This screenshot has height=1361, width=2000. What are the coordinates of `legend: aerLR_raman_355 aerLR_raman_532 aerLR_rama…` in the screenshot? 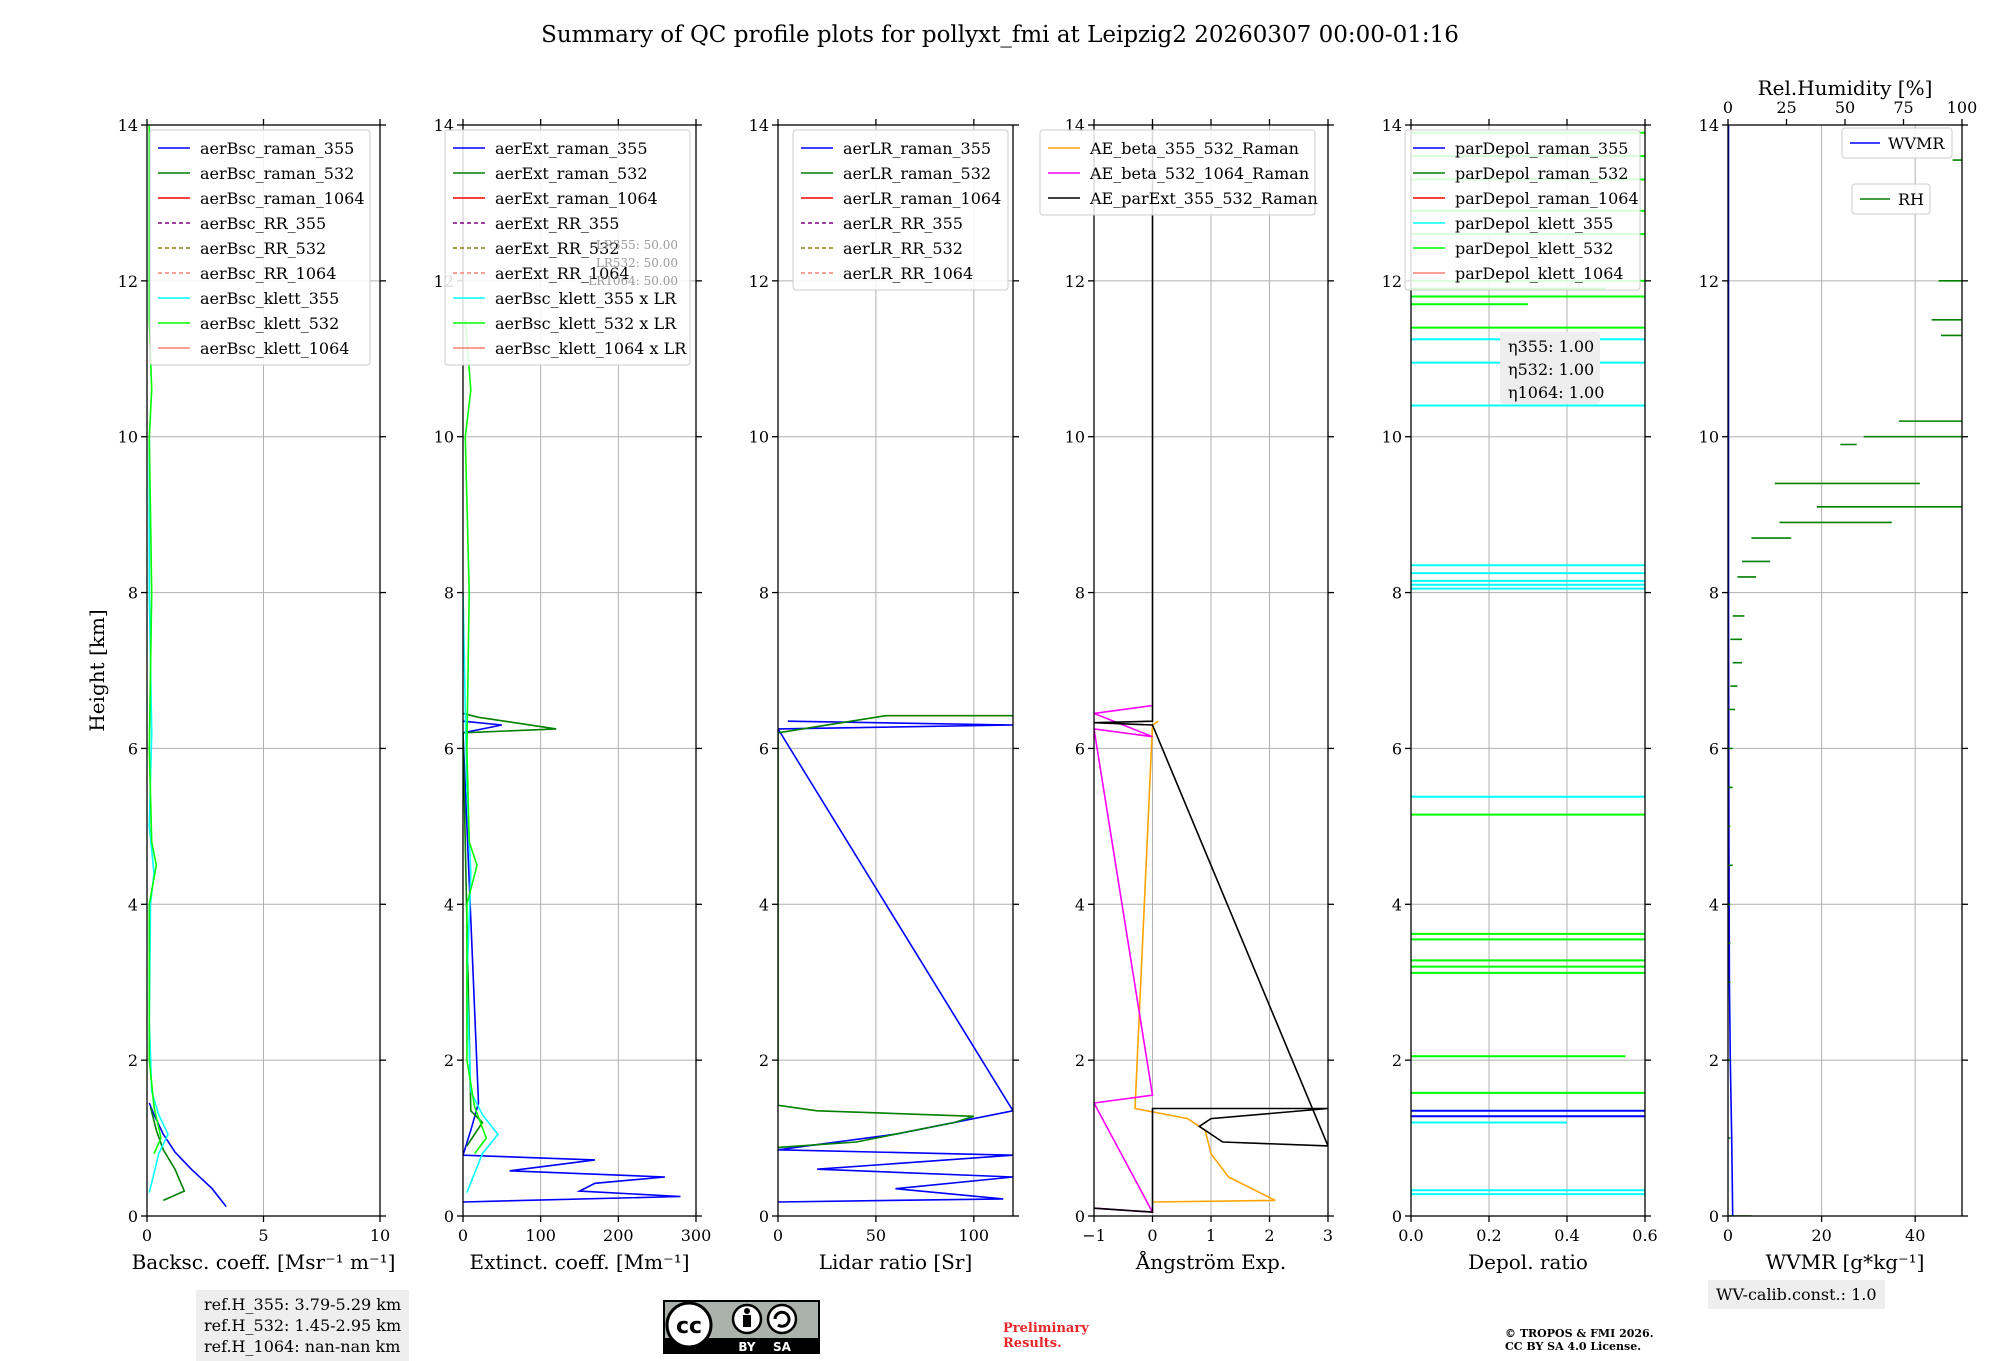 It's located at (900, 210).